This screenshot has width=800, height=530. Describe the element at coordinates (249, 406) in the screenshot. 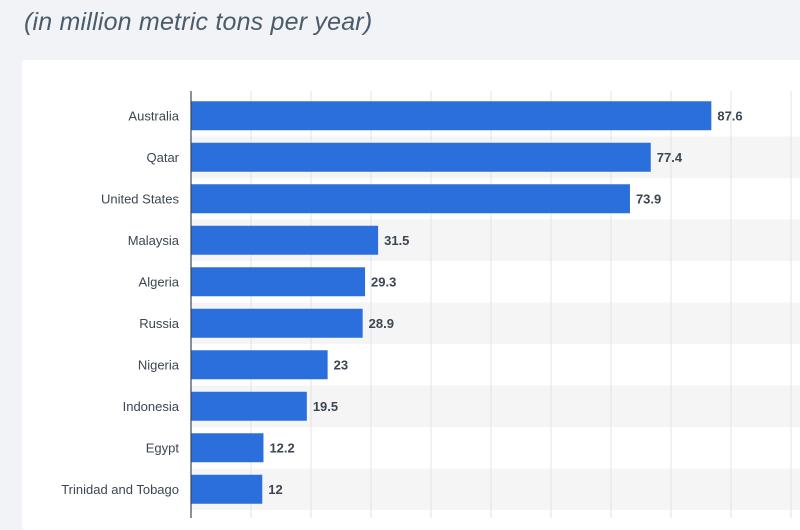

I see `bar-indonesia` at that location.